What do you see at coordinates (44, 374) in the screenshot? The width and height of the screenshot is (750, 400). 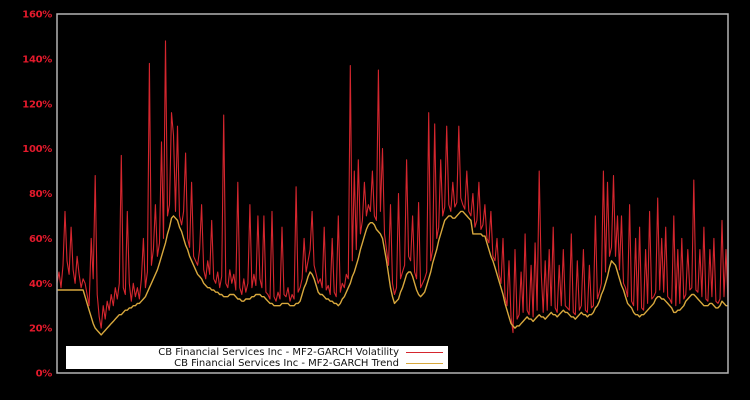 I see `y-axis-tick-label: 0%` at bounding box center [44, 374].